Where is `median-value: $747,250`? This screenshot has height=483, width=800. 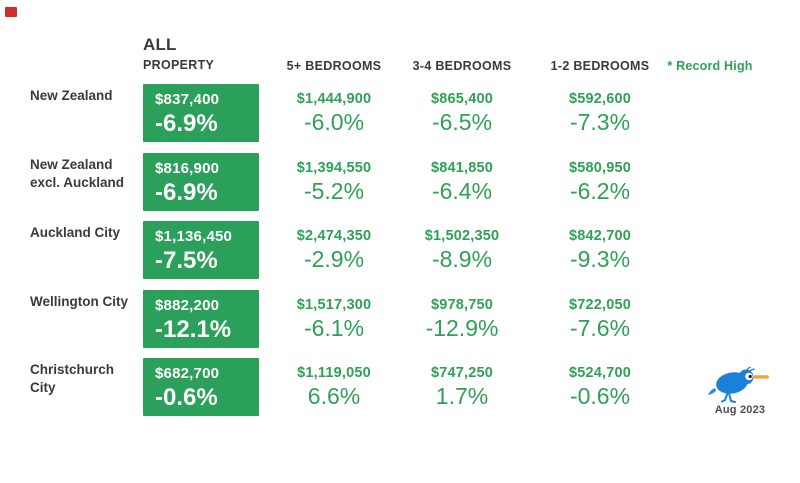 median-value: $747,250 is located at coordinates (462, 373).